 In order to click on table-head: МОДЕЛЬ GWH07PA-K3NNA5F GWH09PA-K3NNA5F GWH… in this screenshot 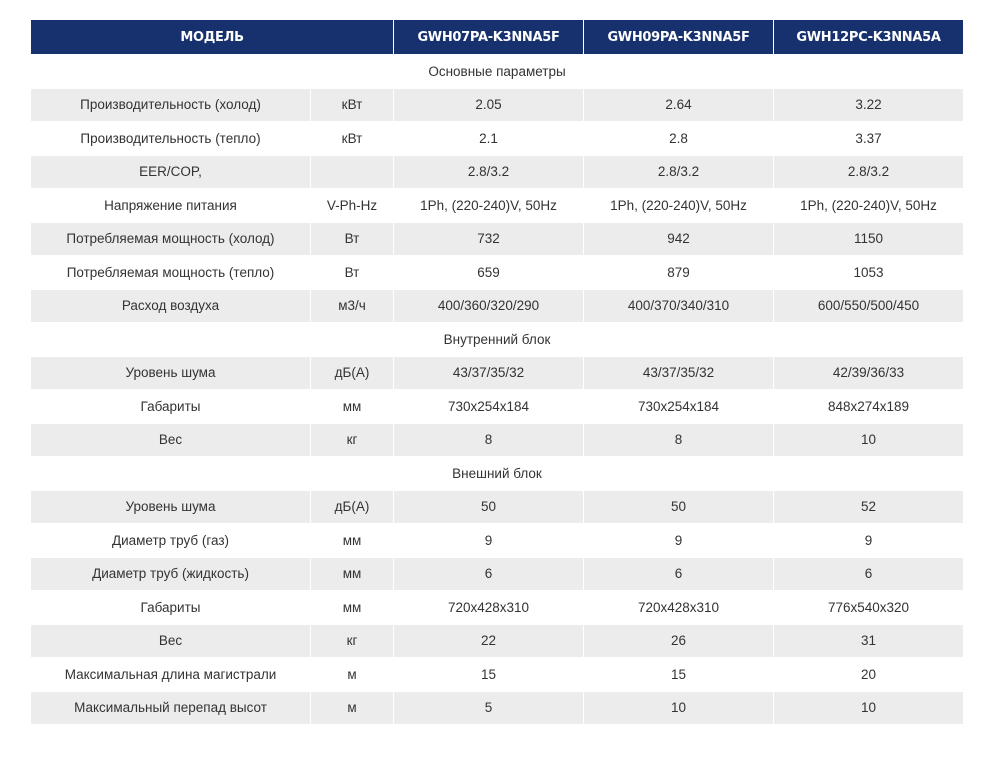, I will do `click(497, 37)`.